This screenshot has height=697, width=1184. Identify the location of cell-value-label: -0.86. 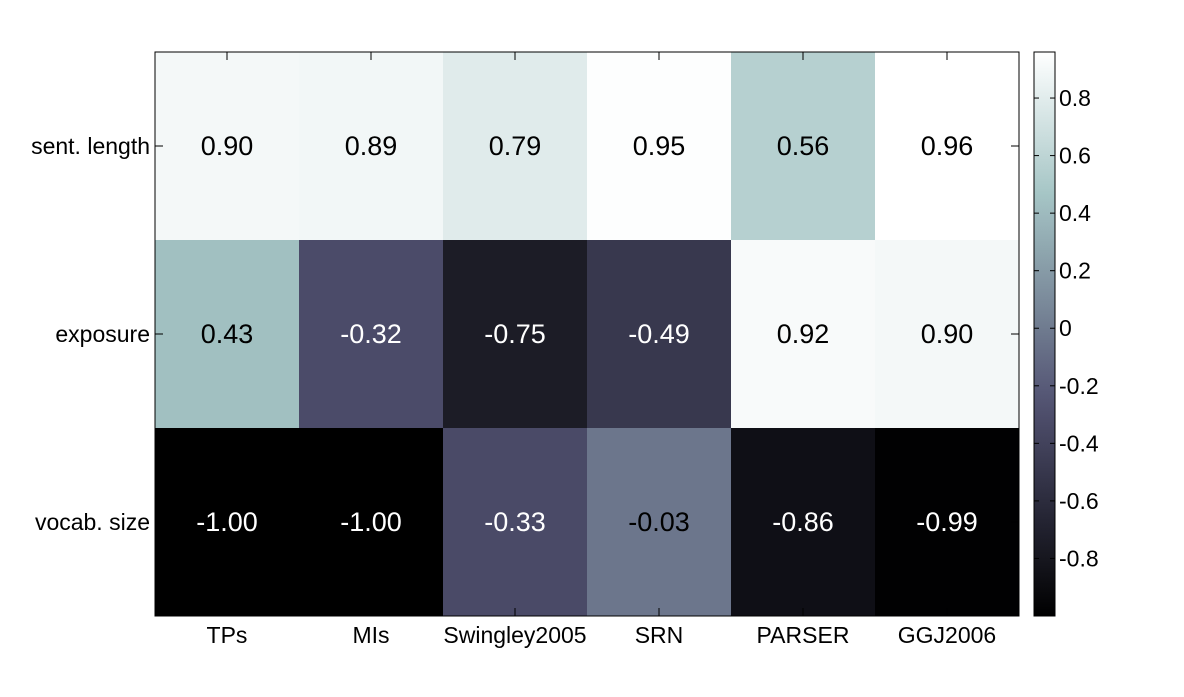
(803, 522).